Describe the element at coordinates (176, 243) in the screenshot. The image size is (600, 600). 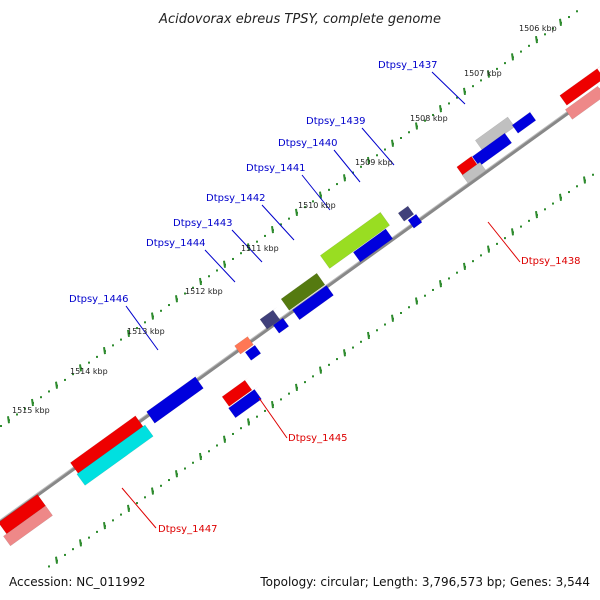
I see `gene-label: Dtpsy_1444` at that location.